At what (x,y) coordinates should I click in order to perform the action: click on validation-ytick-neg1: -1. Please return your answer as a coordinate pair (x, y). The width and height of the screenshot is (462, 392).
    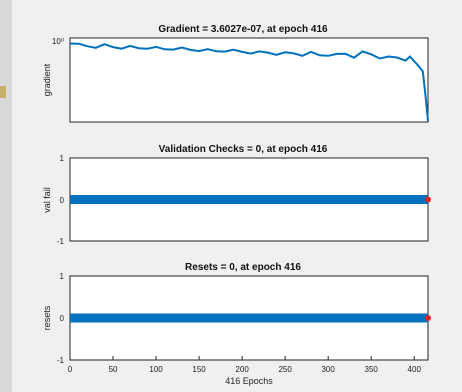
    Looking at the image, I should click on (61, 241).